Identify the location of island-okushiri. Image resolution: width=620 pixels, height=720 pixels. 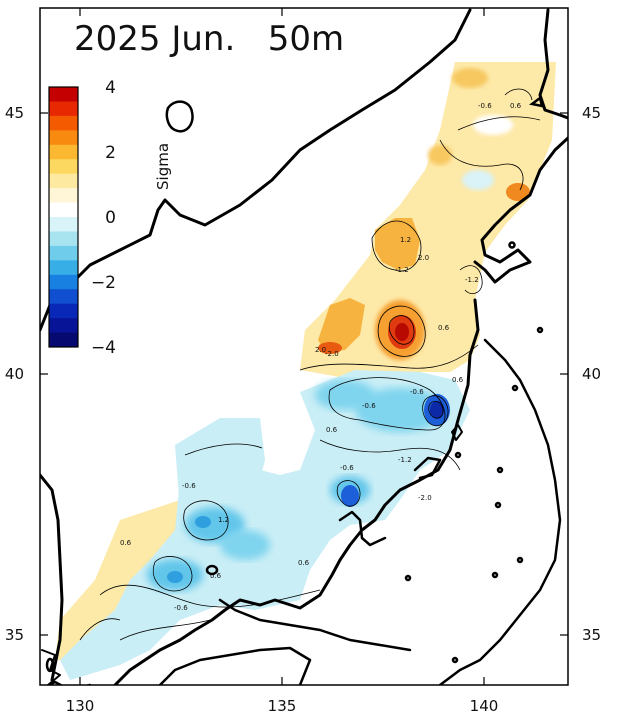
(512, 245).